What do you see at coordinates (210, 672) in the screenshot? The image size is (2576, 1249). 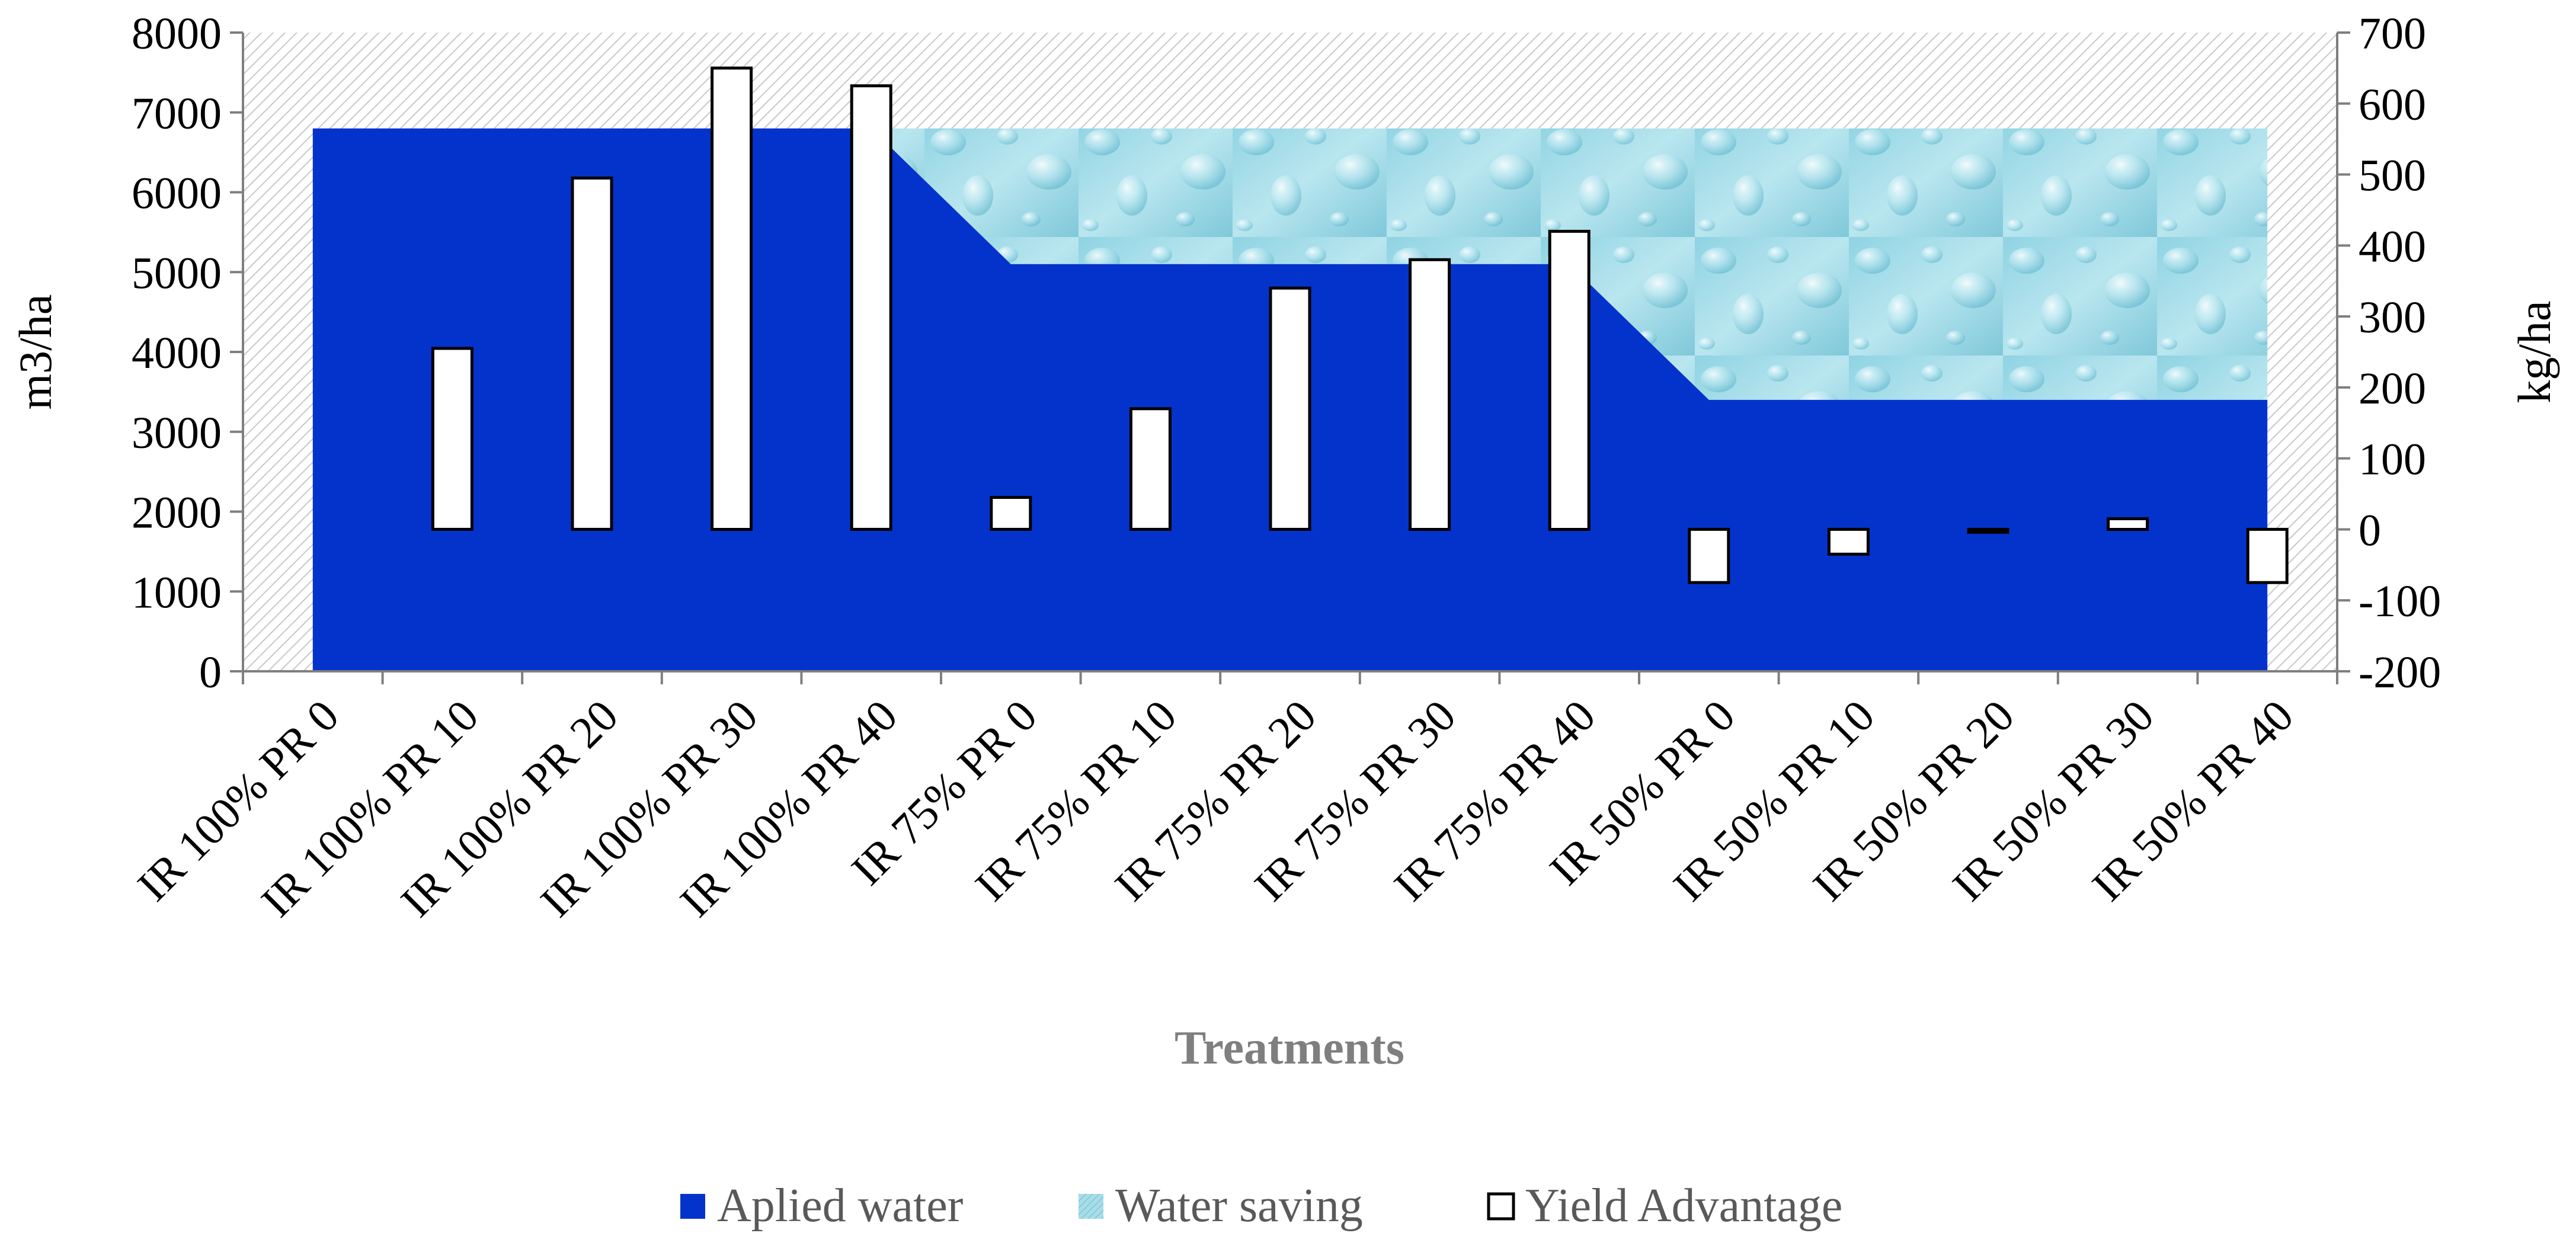 I see `left-tick-label: 0` at bounding box center [210, 672].